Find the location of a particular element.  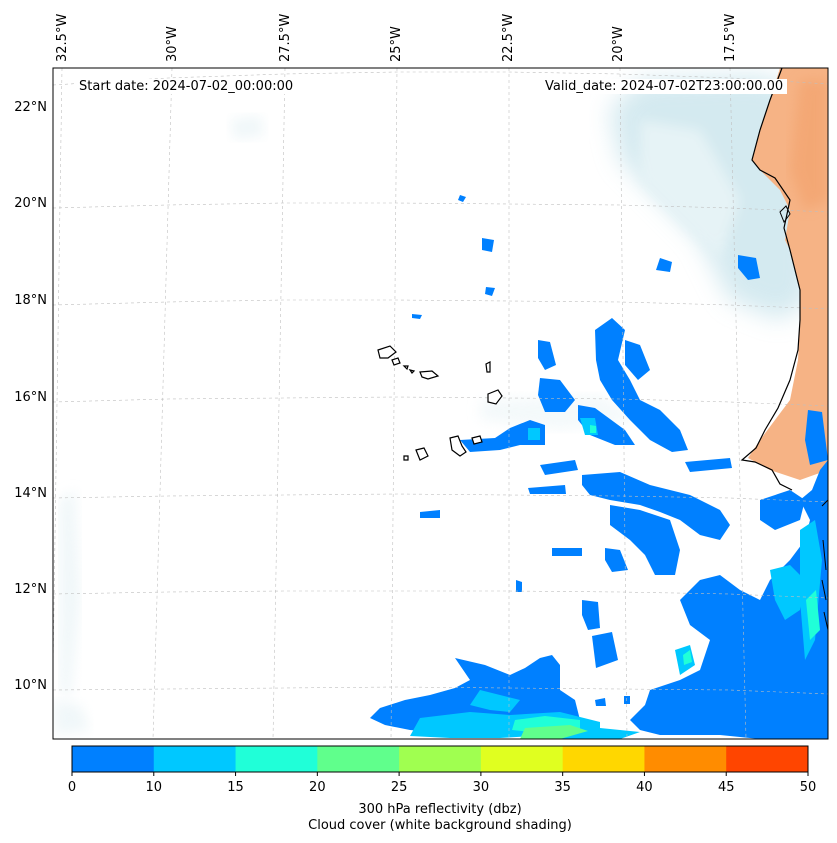

latitude-labels: 22°N 20°N 18°N 16°N 14°N 12°N 10°N is located at coordinates (30, 396).